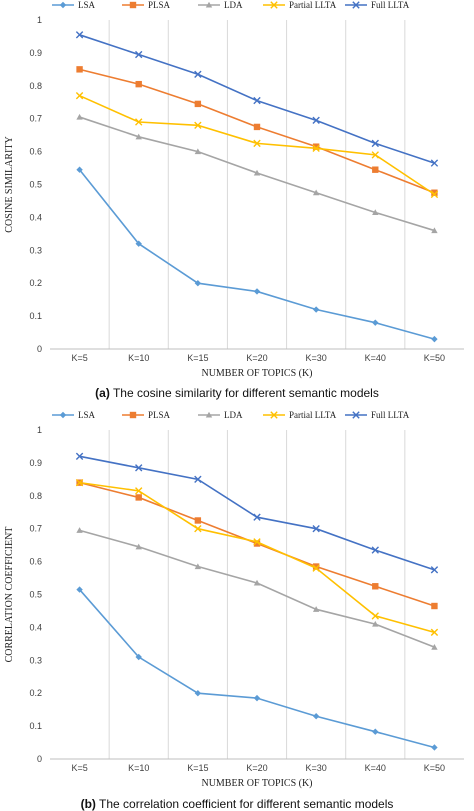  Describe the element at coordinates (313, 415) in the screenshot. I see `legend-label: Partial LLTA` at that location.